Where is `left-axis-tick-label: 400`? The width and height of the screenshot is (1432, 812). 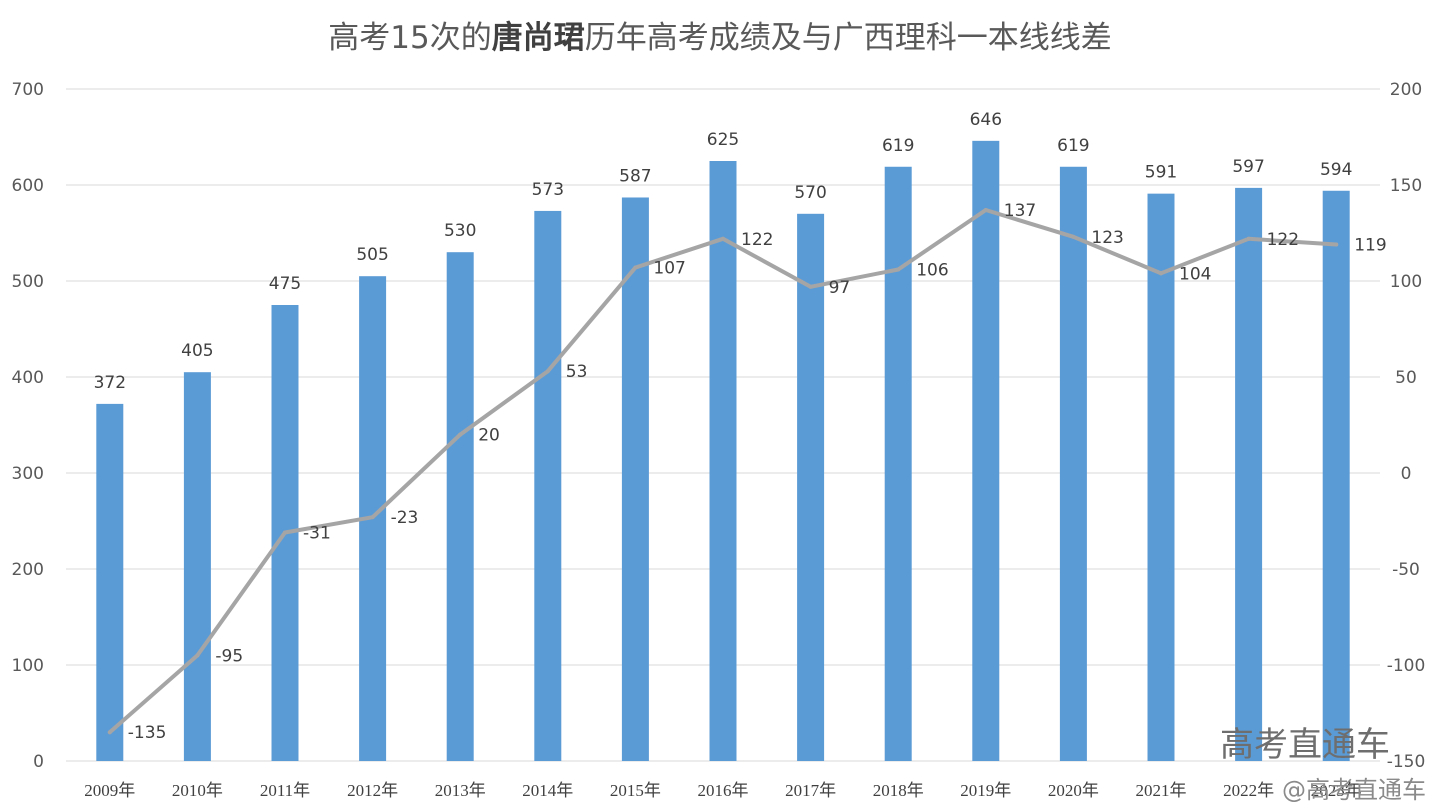 left-axis-tick-label: 400 is located at coordinates (28, 378).